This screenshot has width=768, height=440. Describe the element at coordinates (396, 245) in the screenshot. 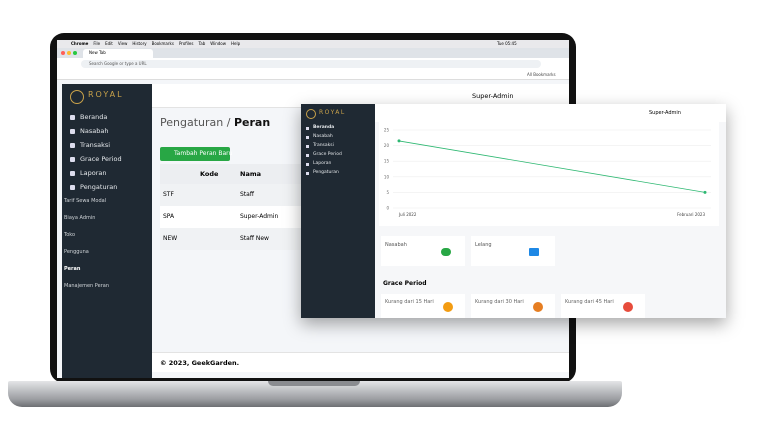

I see `card-label: Nasabah` at that location.